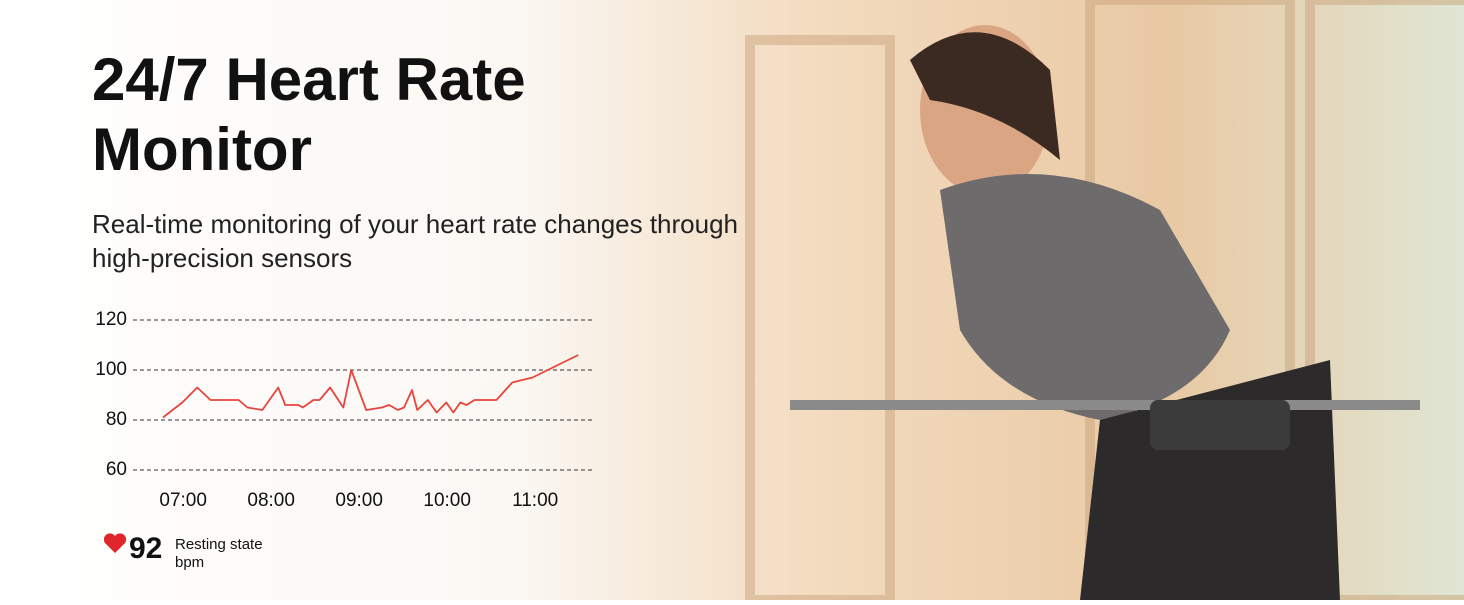  What do you see at coordinates (370, 386) in the screenshot?
I see `heart-rate-line` at bounding box center [370, 386].